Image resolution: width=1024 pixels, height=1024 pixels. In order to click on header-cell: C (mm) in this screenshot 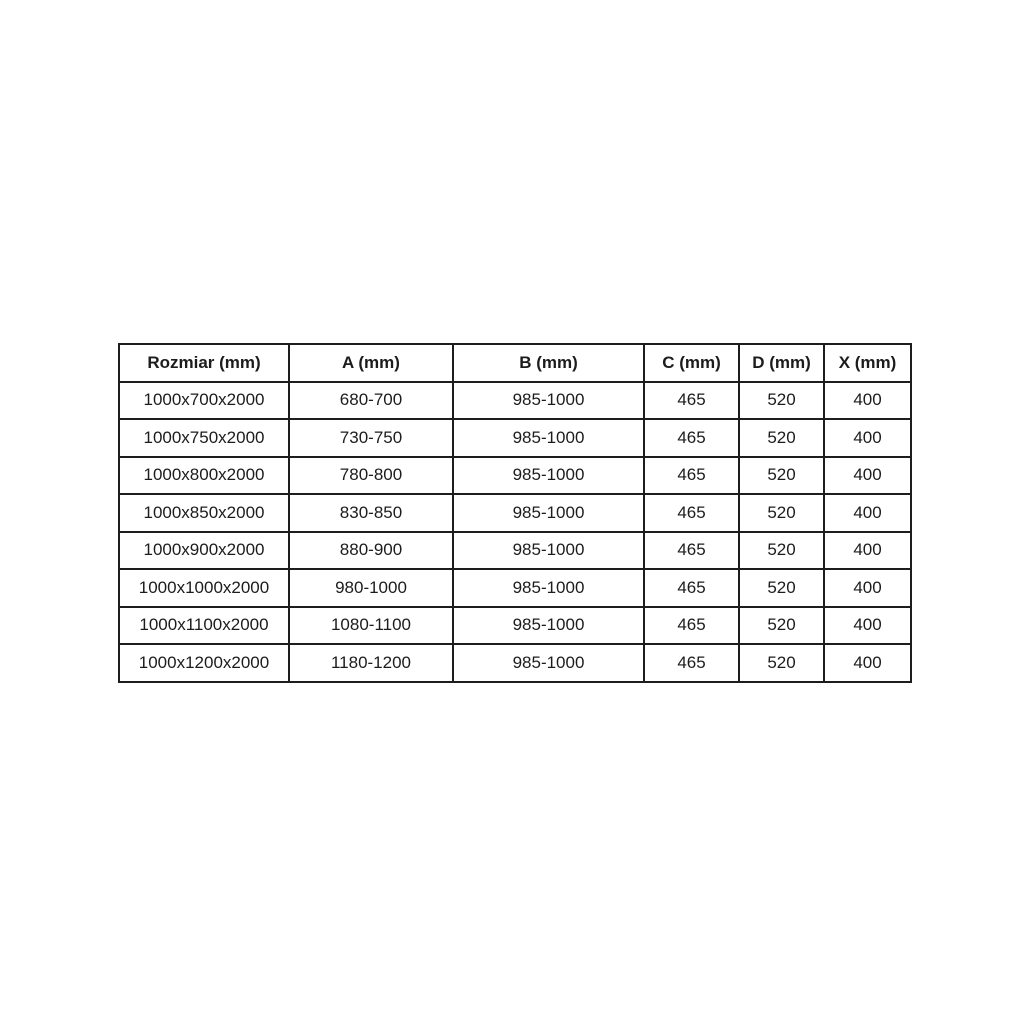, I will do `click(691, 363)`.